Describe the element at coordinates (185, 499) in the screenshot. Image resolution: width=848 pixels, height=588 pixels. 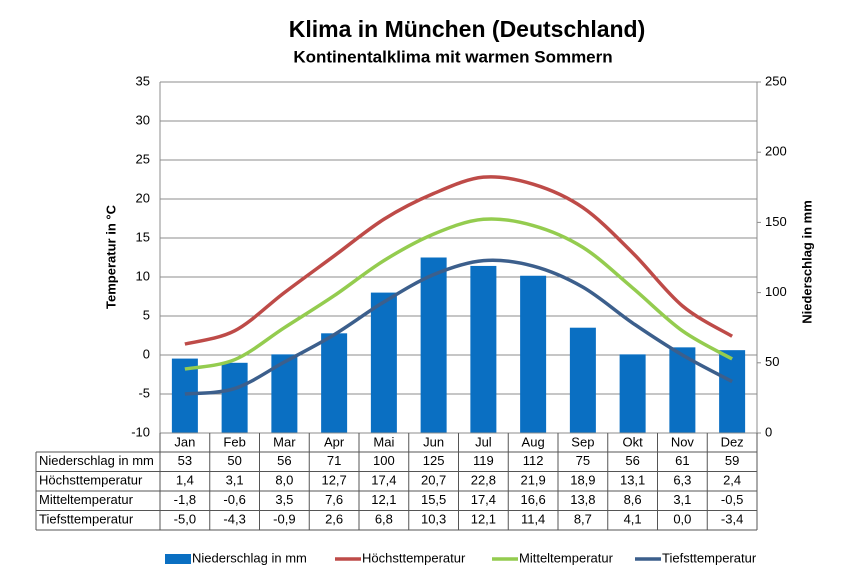
I see `table-cell: -1,8` at that location.